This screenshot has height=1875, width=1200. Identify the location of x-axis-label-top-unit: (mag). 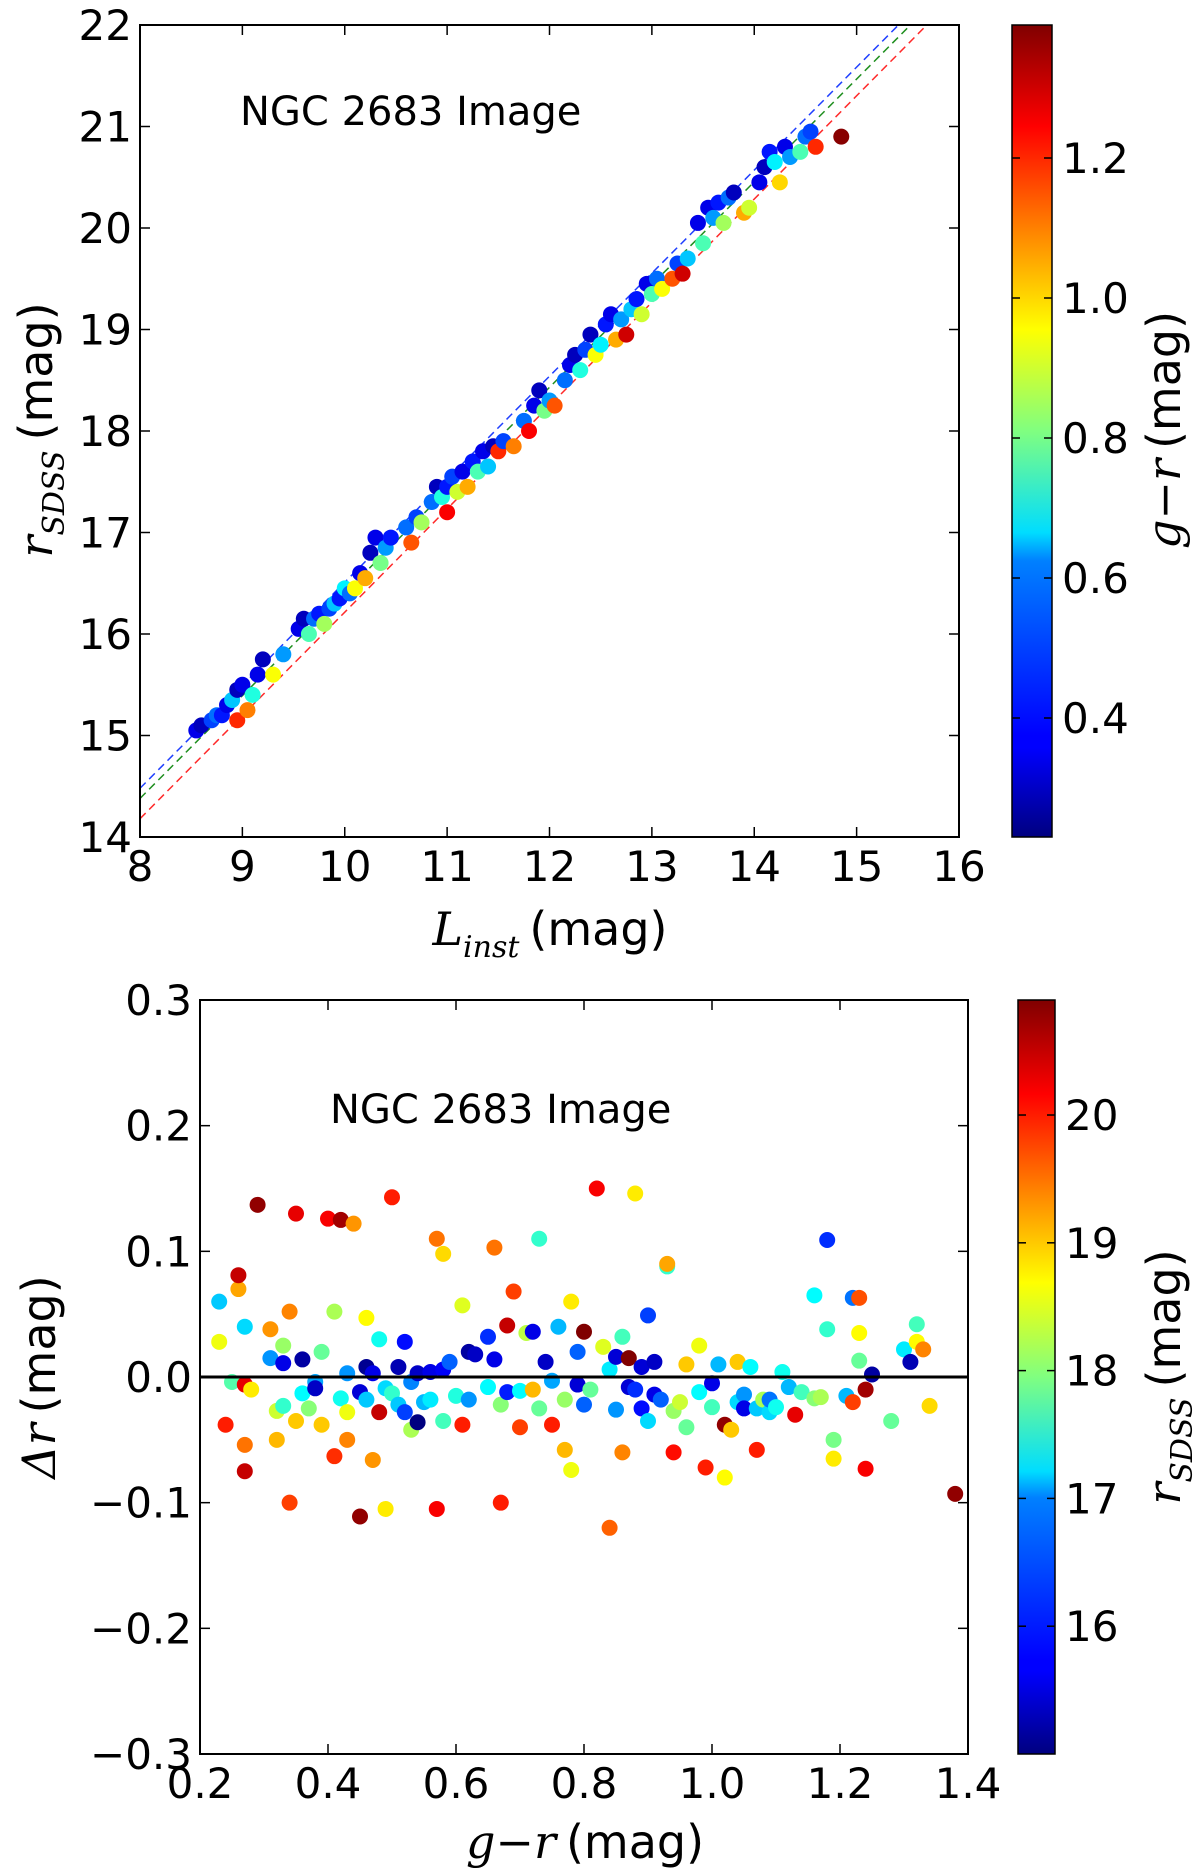
(598, 929).